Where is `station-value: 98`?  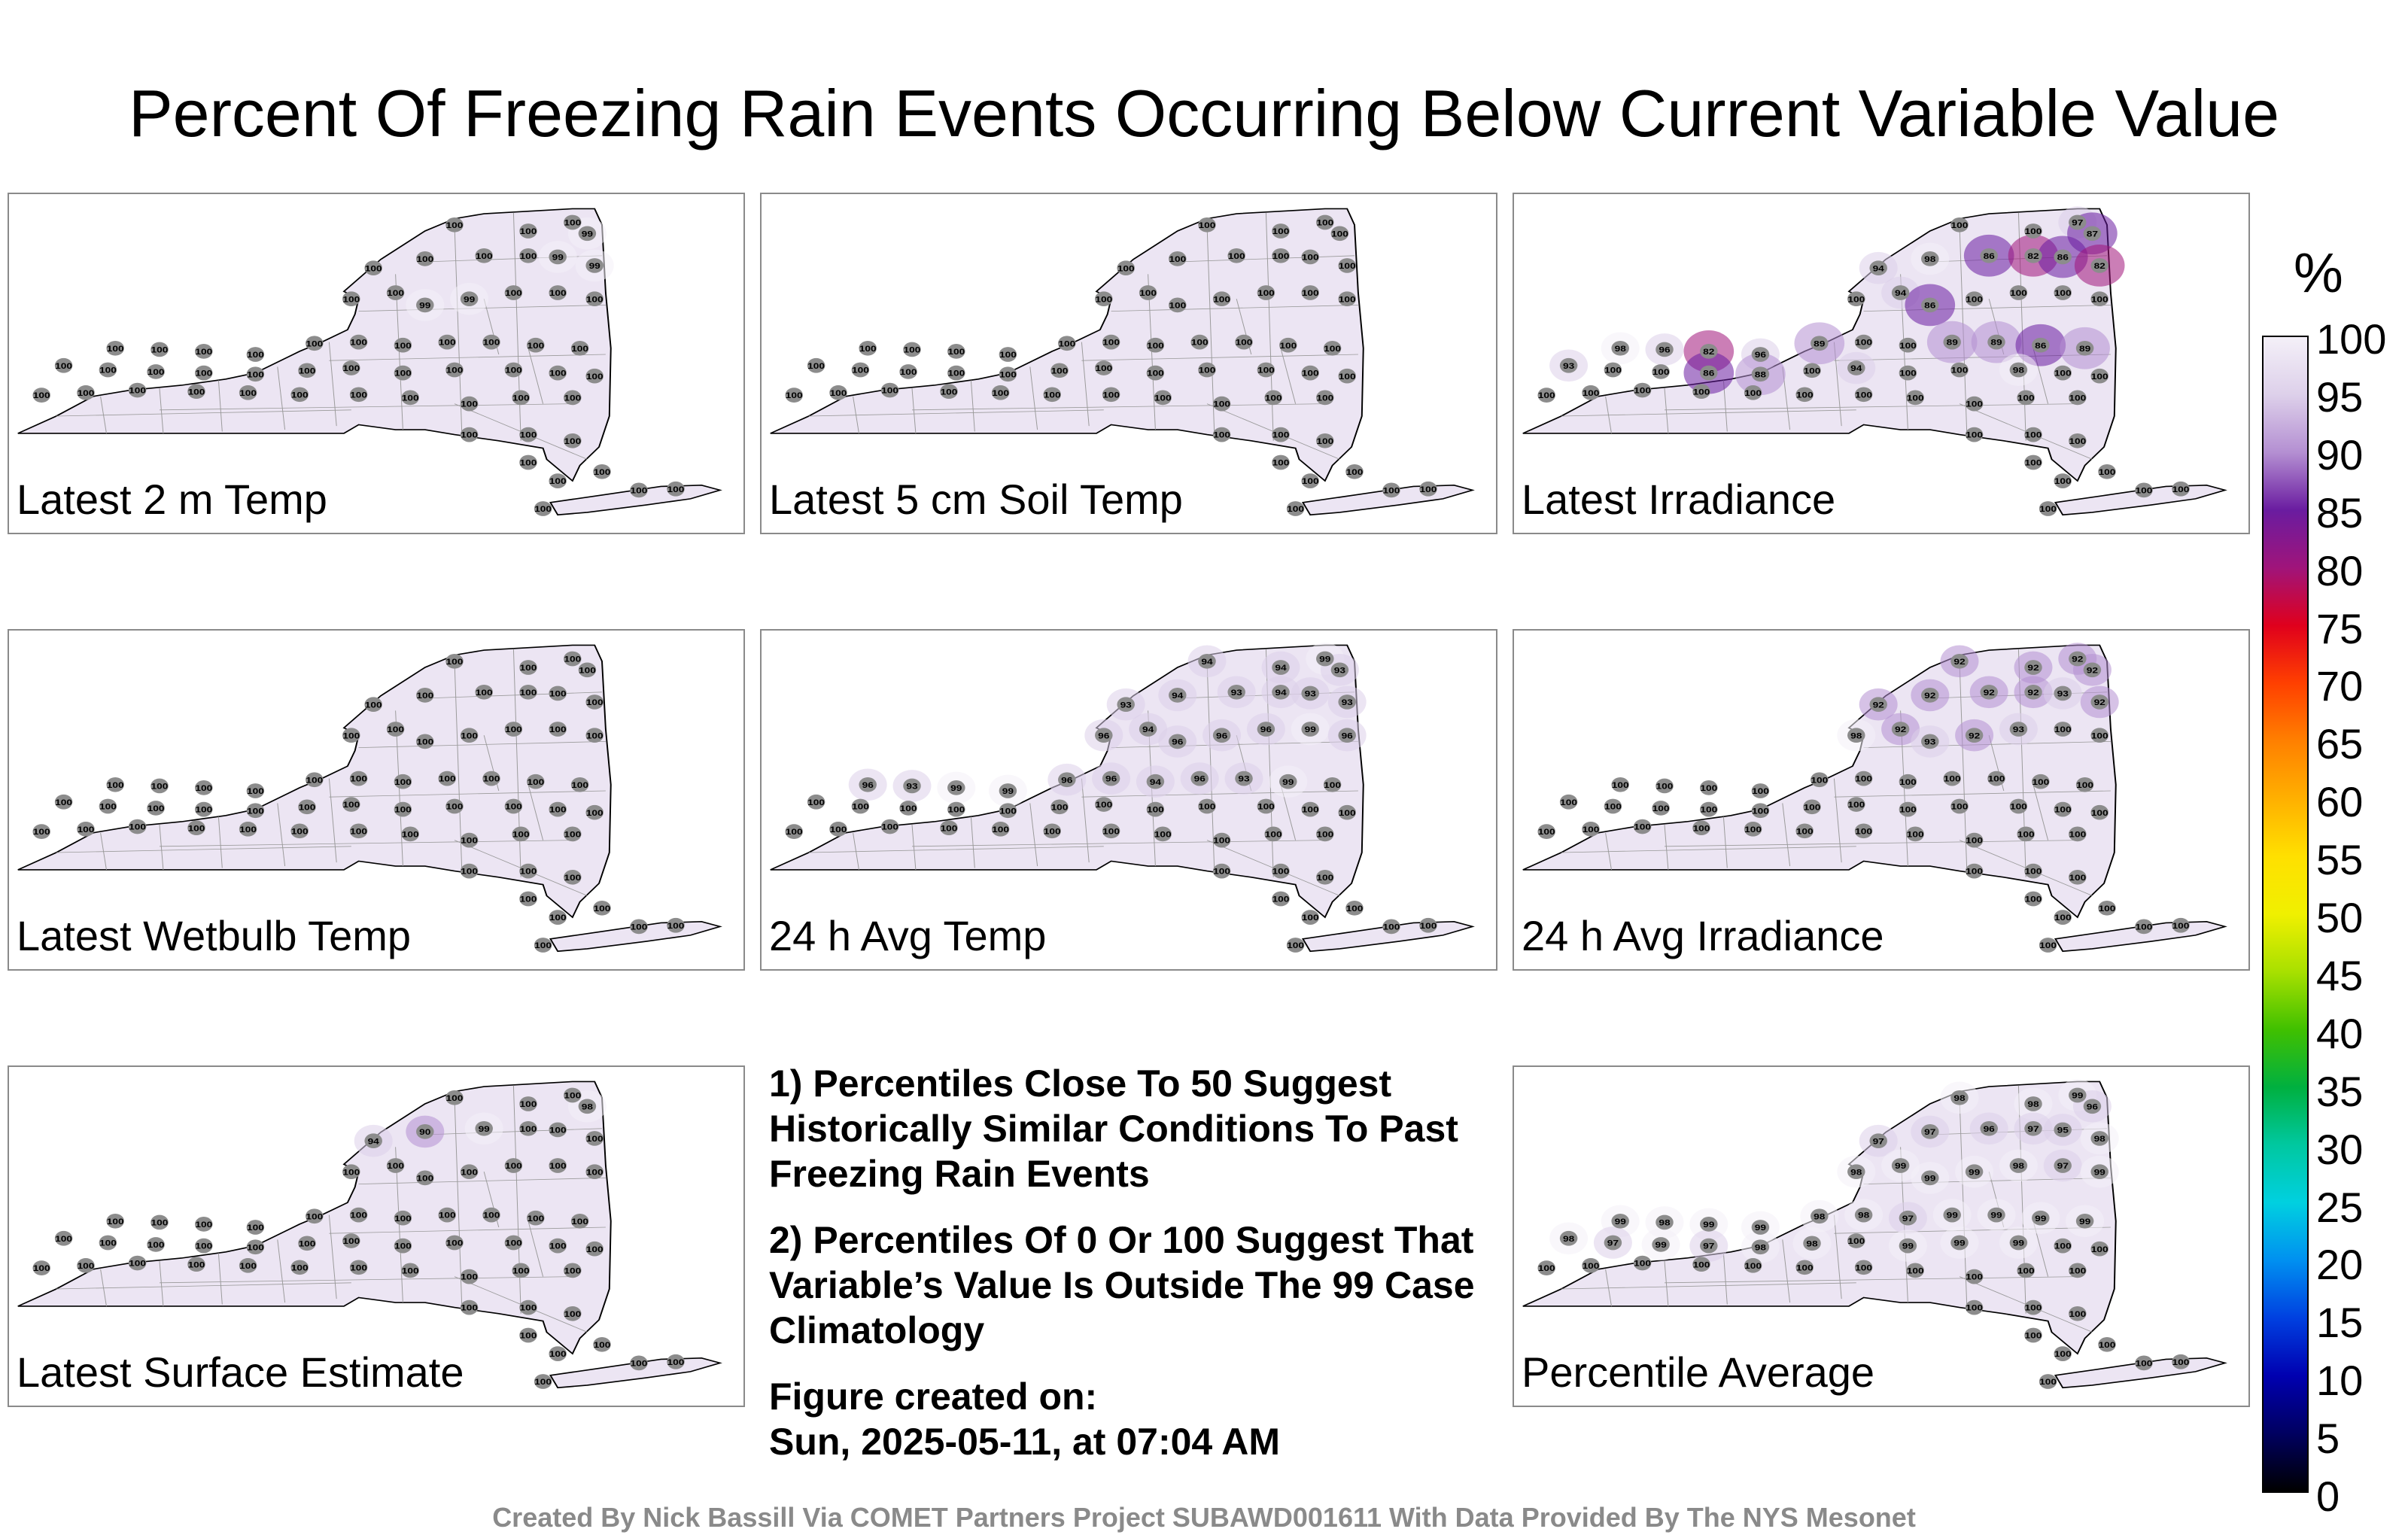
station-value: 98 is located at coordinates (1811, 1243).